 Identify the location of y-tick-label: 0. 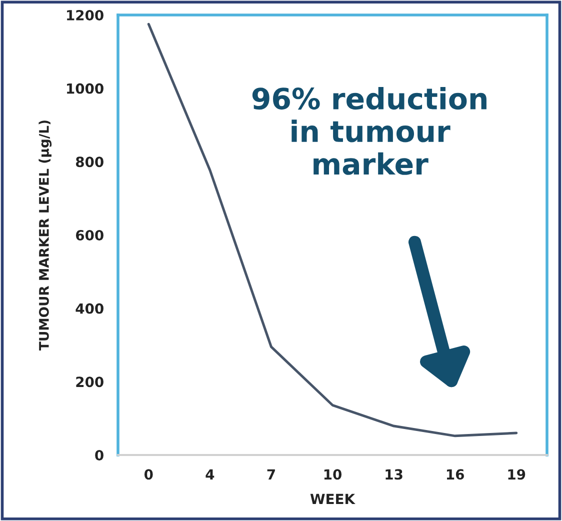
(99, 455).